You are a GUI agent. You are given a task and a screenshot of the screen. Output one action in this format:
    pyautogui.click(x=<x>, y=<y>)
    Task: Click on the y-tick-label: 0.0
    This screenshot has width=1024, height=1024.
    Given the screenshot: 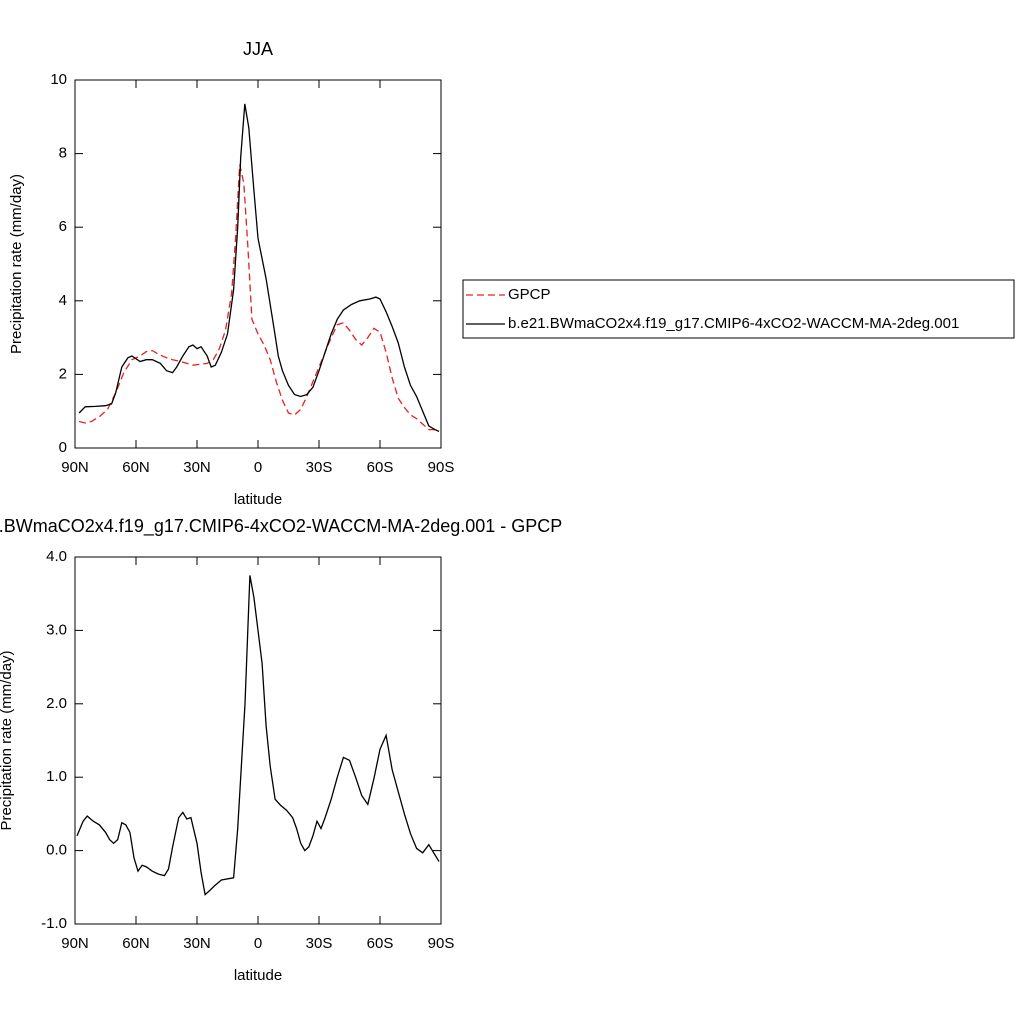 What is the action you would take?
    pyautogui.click(x=56, y=850)
    